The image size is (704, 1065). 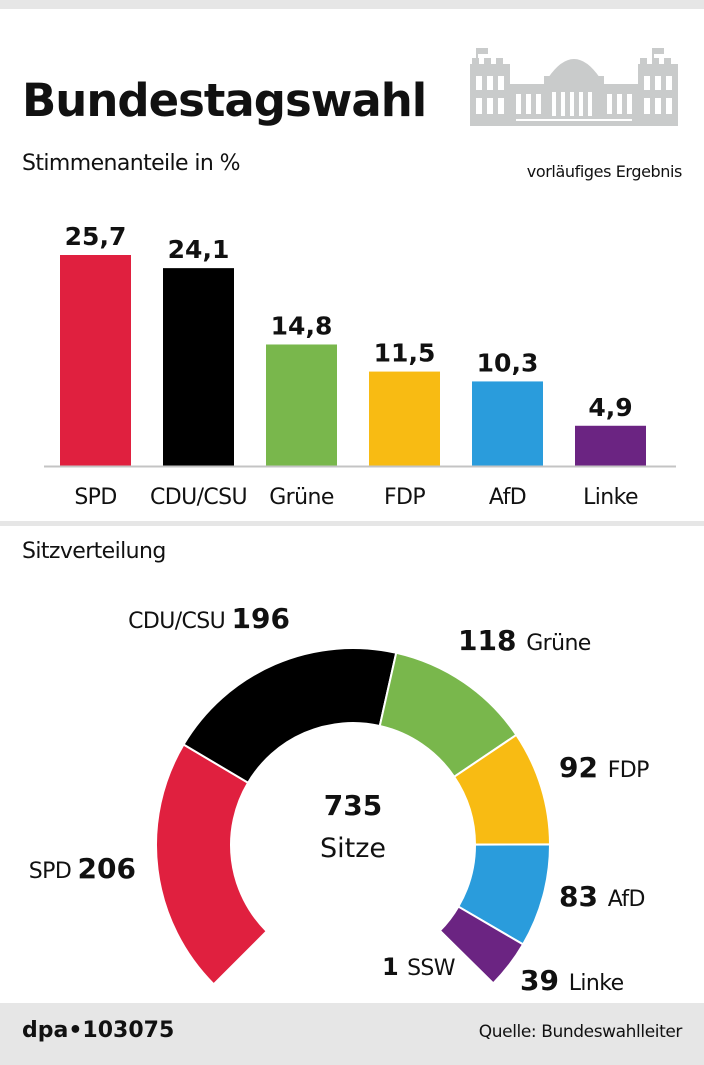 I want to click on seat-party-name-ssw: SSW, so click(x=431, y=968).